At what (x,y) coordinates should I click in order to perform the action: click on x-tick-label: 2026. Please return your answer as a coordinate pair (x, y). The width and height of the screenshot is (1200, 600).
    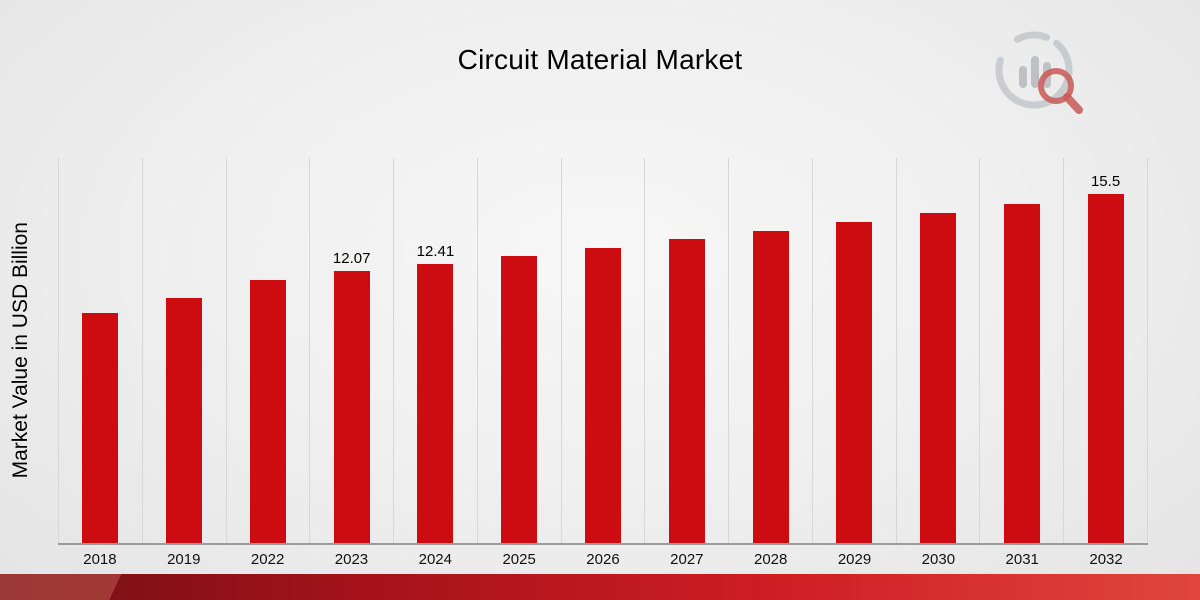
    Looking at the image, I should click on (603, 559).